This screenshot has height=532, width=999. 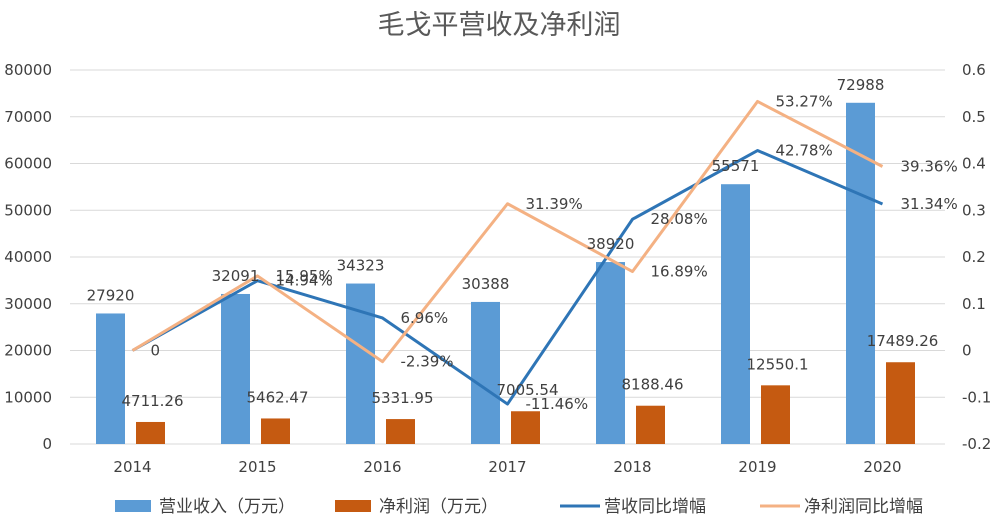 I want to click on x-tick-label: 2014, so click(x=132, y=467).